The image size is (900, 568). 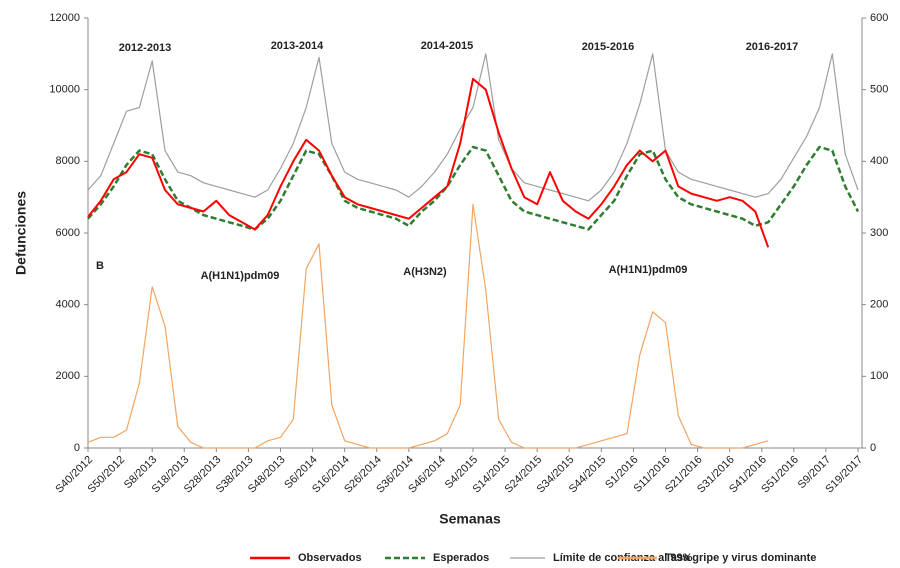 What do you see at coordinates (879, 90) in the screenshot?
I see `y2-tick-label: 500` at bounding box center [879, 90].